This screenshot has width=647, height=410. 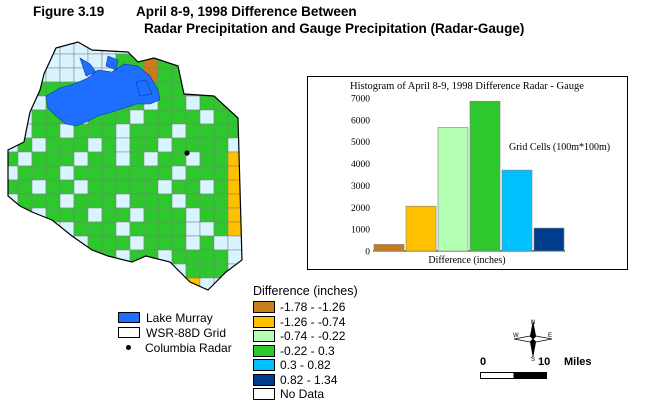 What do you see at coordinates (360, 165) in the screenshot?
I see `histogram-ytick-label: 4000` at bounding box center [360, 165].